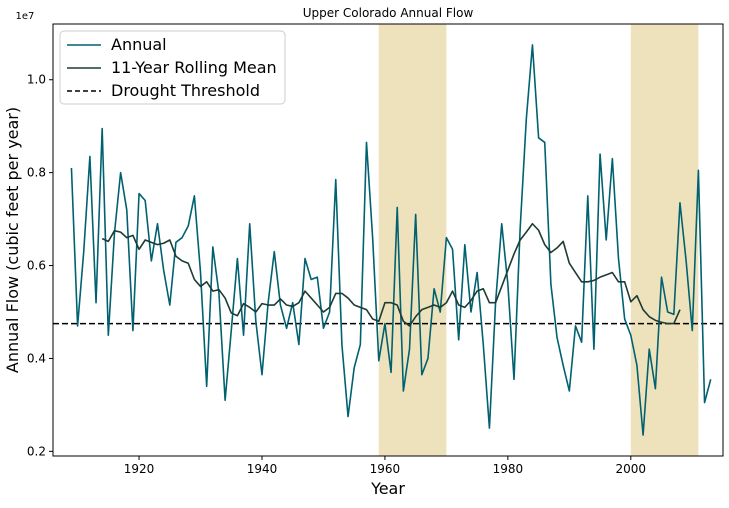 Image resolution: width=729 pixels, height=508 pixels. Describe the element at coordinates (631, 469) in the screenshot. I see `x-tick-label: 2000` at that location.